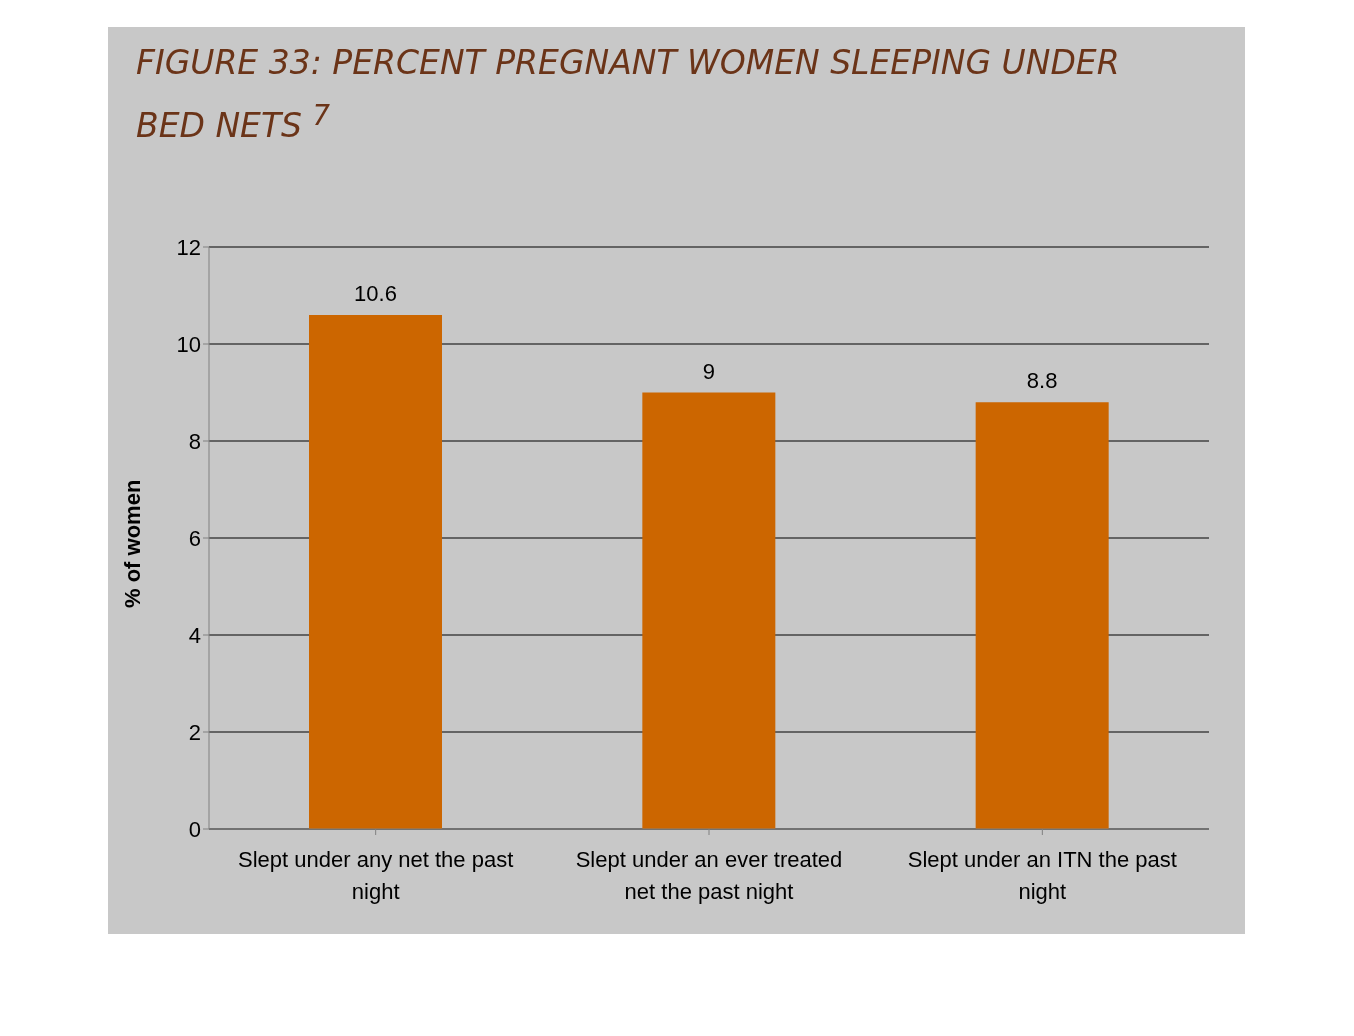 The image size is (1354, 1036). What do you see at coordinates (708, 371) in the screenshot?
I see `data-label: 9` at bounding box center [708, 371].